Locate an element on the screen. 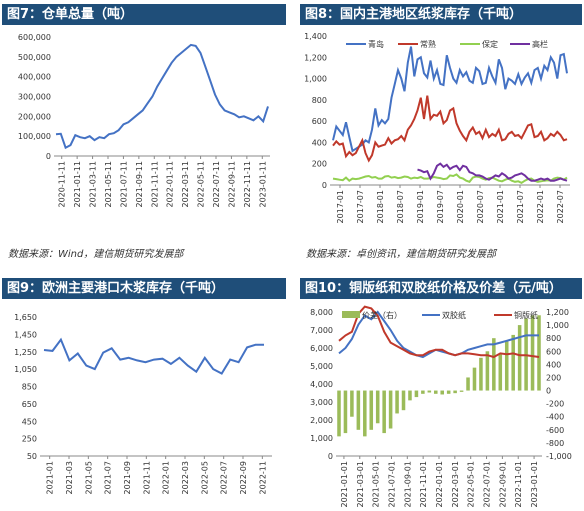 This screenshot has width=584, height=511. chart7-series-line is located at coordinates (162, 96).